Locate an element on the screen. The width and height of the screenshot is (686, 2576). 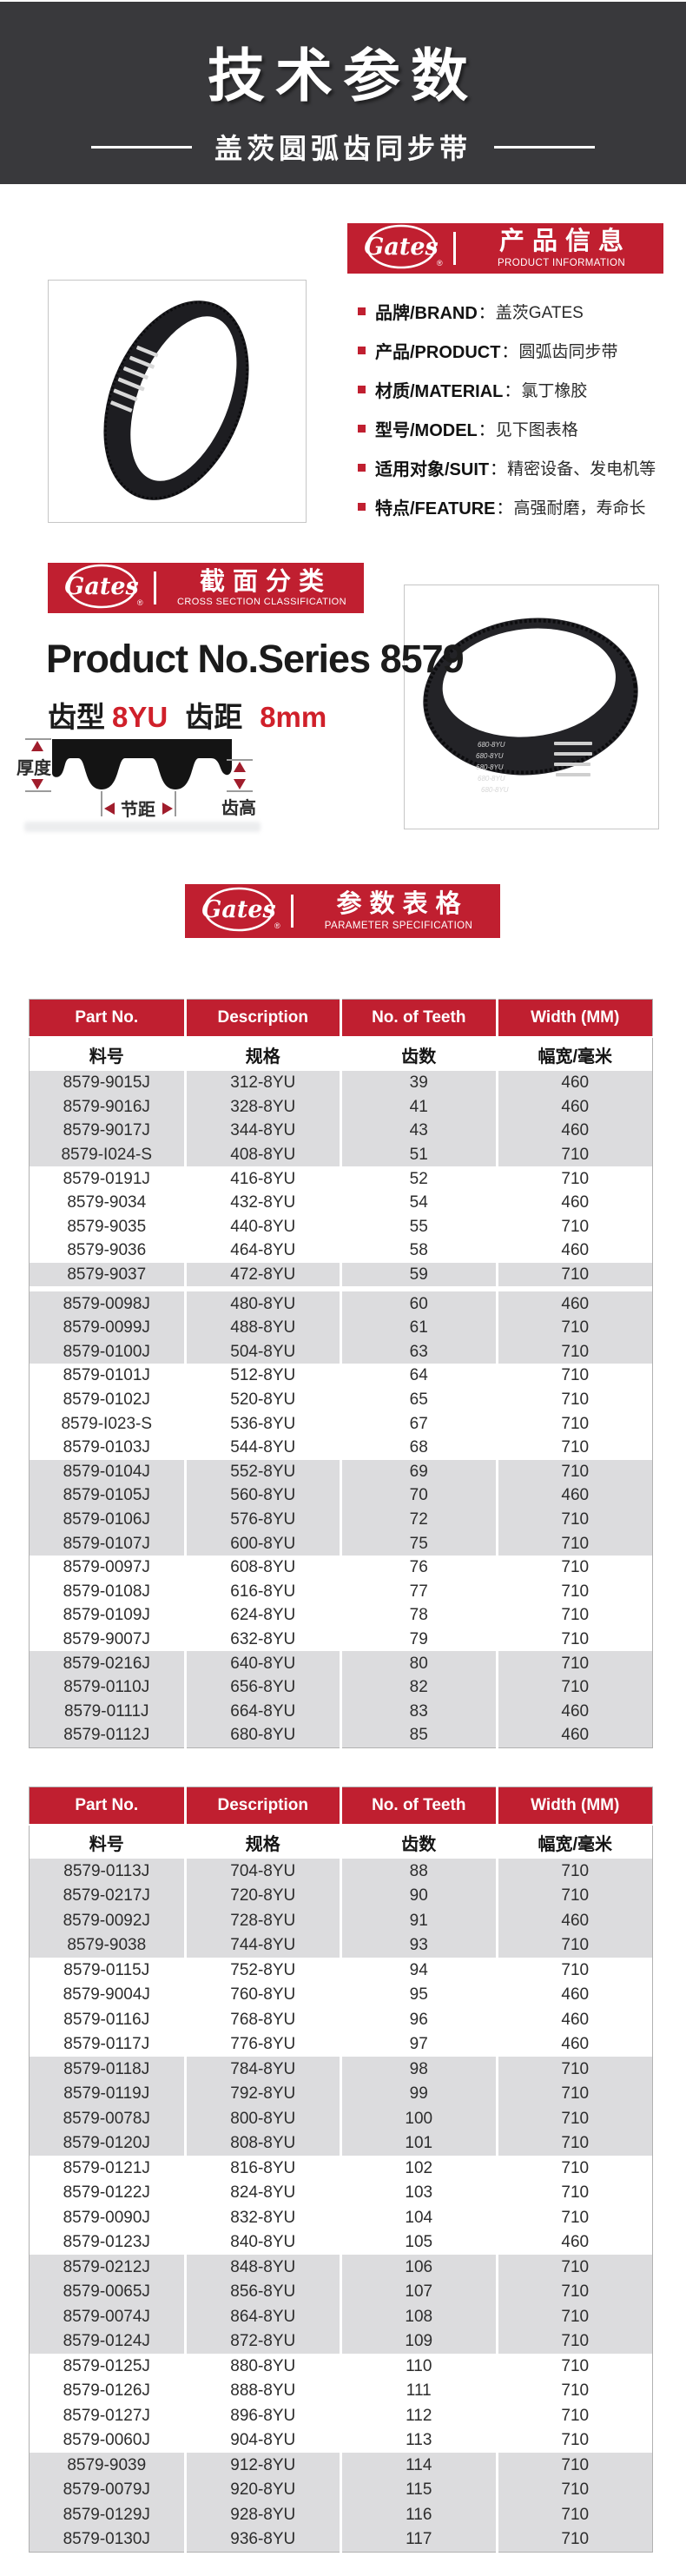
table-cell: 784-8YU is located at coordinates (263, 2069).